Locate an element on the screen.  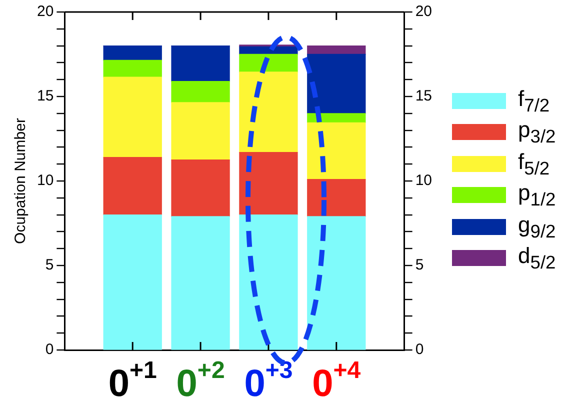
legend-label: f$_{7/2}$ is located at coordinates (534, 101).